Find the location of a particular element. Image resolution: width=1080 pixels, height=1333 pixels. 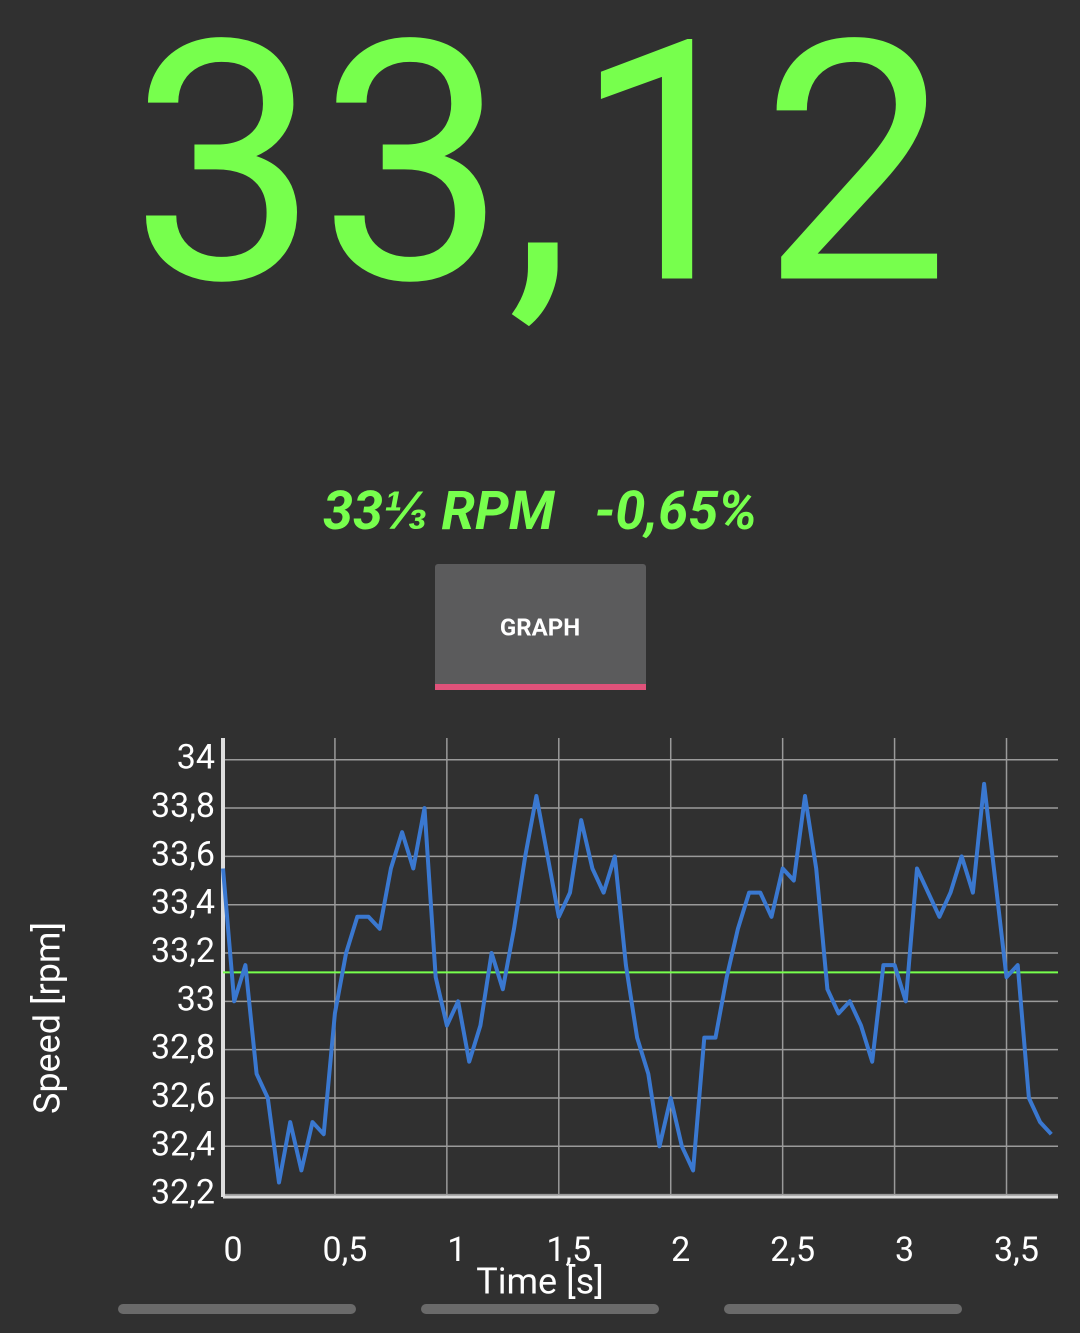

status: 33⅓ RPM -0,65% is located at coordinates (540, 511).